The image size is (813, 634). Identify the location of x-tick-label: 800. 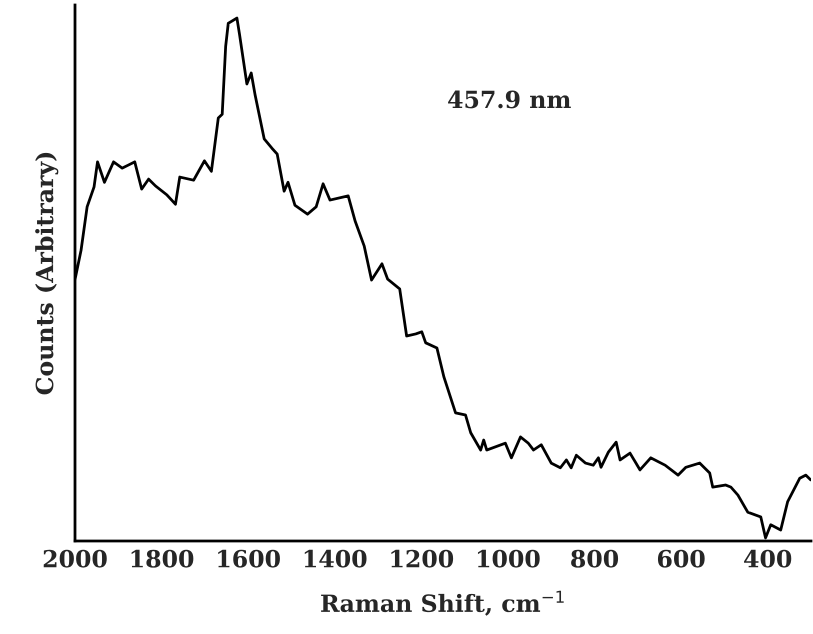
(594, 559).